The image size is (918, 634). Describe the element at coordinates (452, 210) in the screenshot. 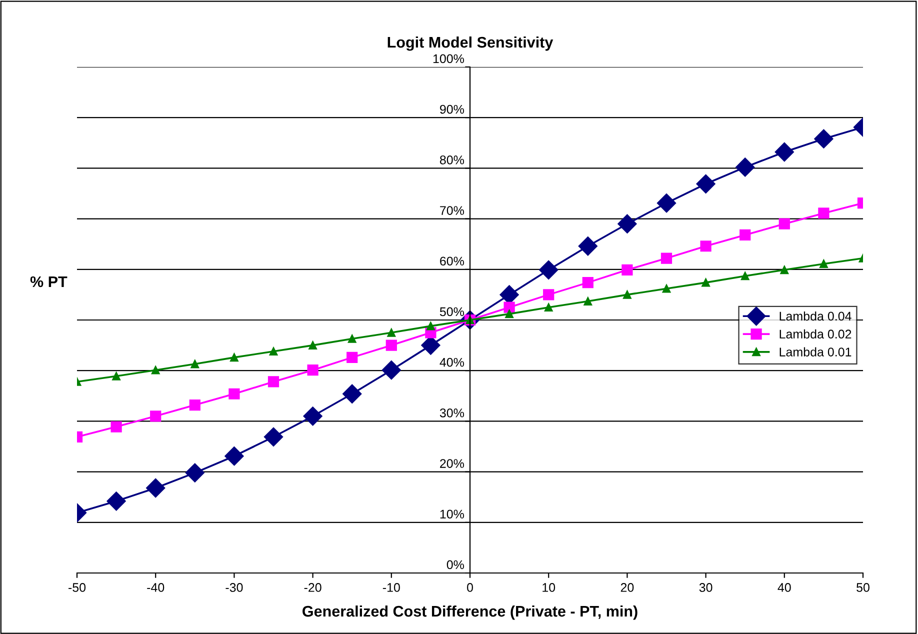

I see `y-tick-label: 70%` at that location.